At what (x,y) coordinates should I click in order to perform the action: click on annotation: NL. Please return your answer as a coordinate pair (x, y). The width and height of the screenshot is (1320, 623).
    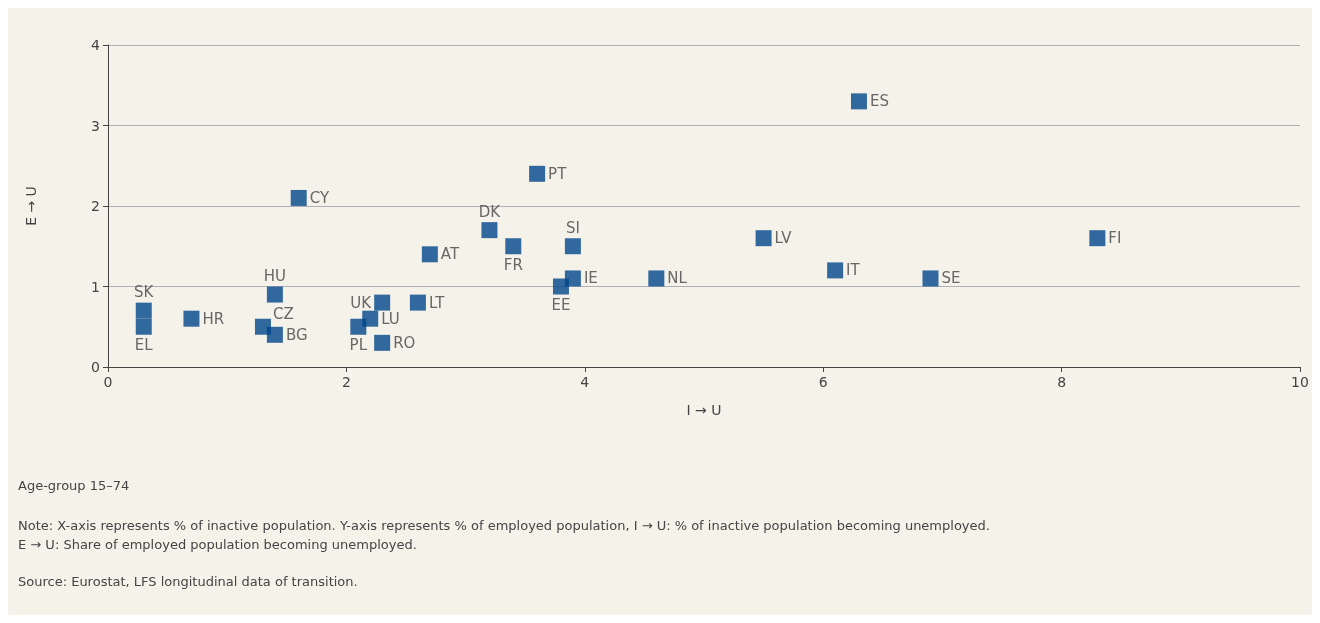
    Looking at the image, I should click on (677, 278).